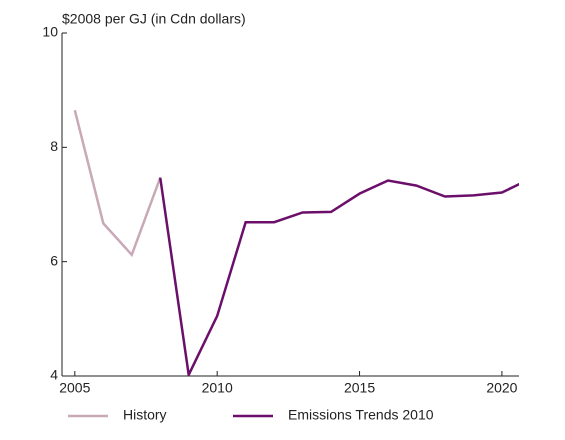  I want to click on legend-label: History, so click(145, 415).